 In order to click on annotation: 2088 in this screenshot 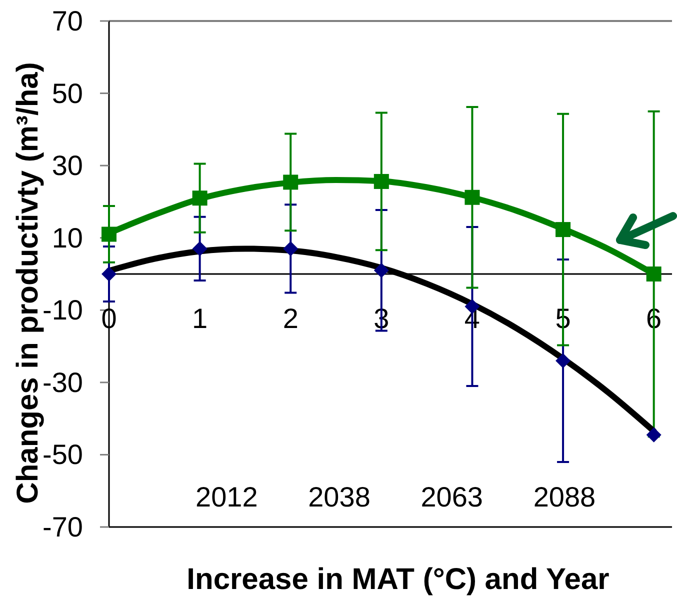, I will do `click(564, 497)`.